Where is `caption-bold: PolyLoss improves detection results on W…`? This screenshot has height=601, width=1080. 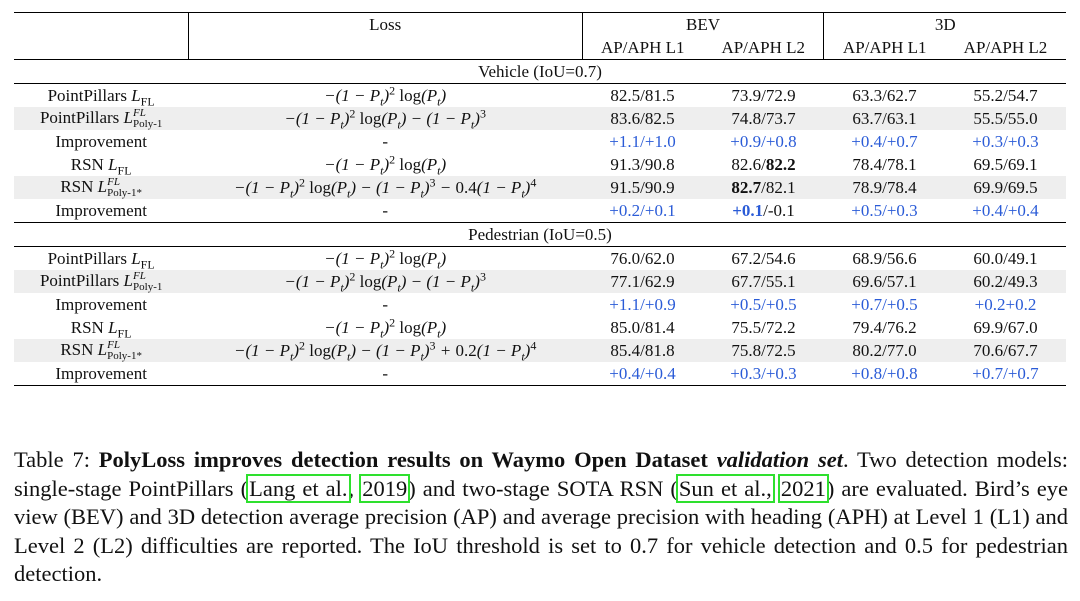
caption-bold: PolyLoss improves detection results on W… is located at coordinates (407, 459).